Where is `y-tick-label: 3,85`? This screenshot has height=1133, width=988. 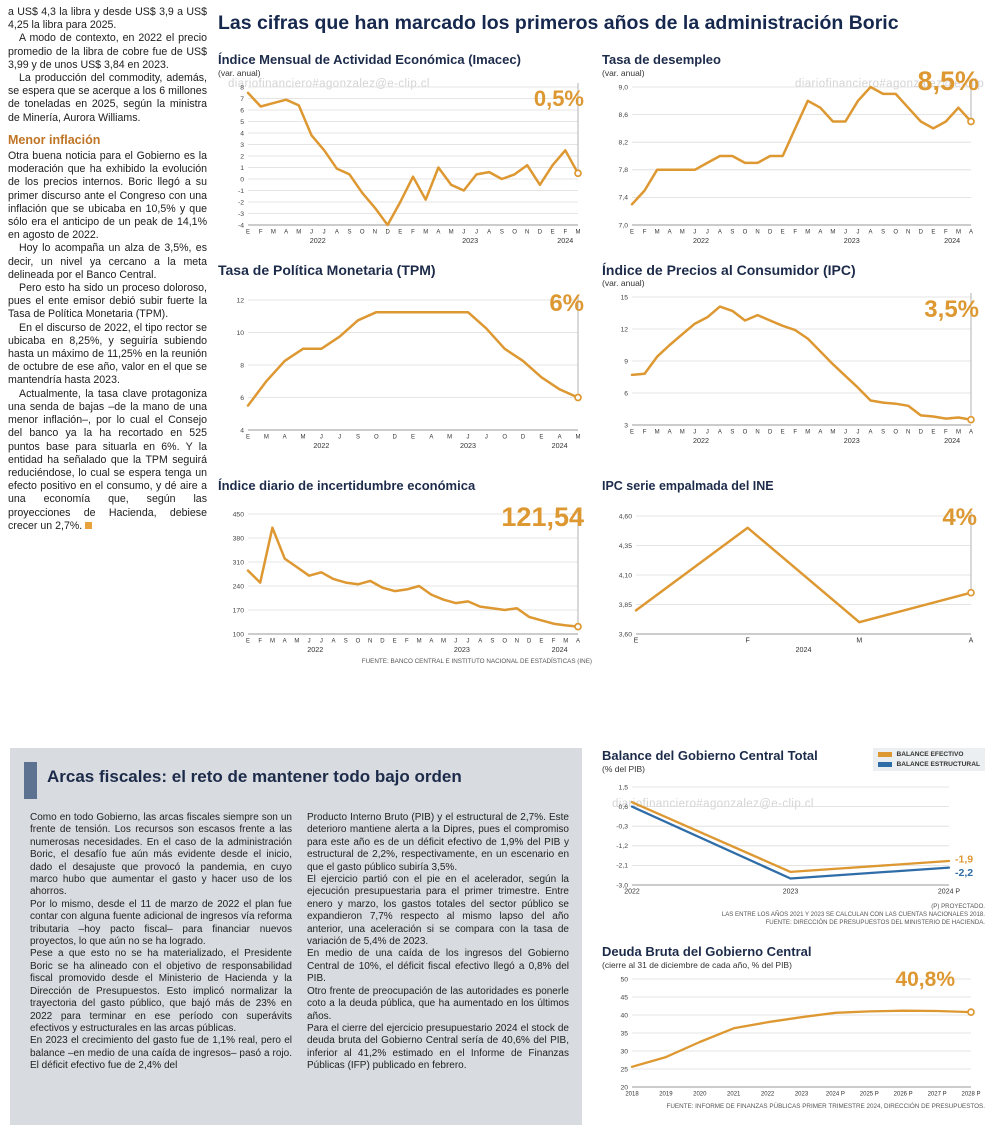 y-tick-label: 3,85 is located at coordinates (625, 605).